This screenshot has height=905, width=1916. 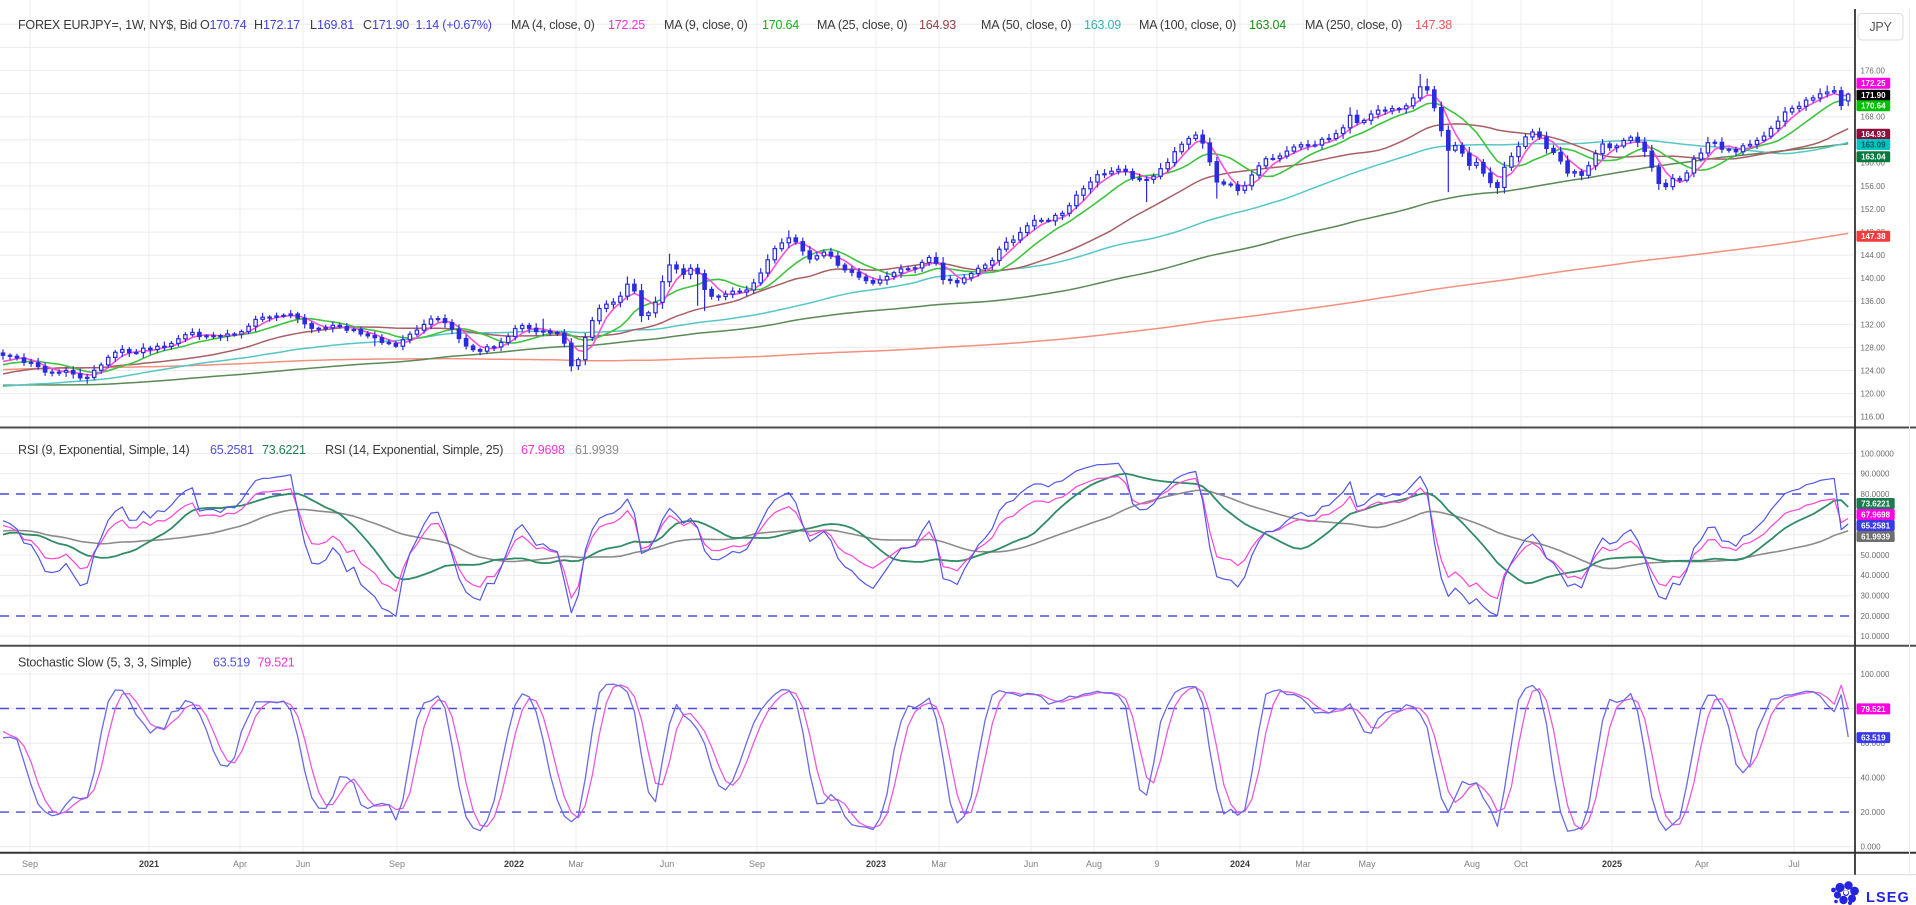 I want to click on svg-text: 128.00, so click(x=1873, y=347).